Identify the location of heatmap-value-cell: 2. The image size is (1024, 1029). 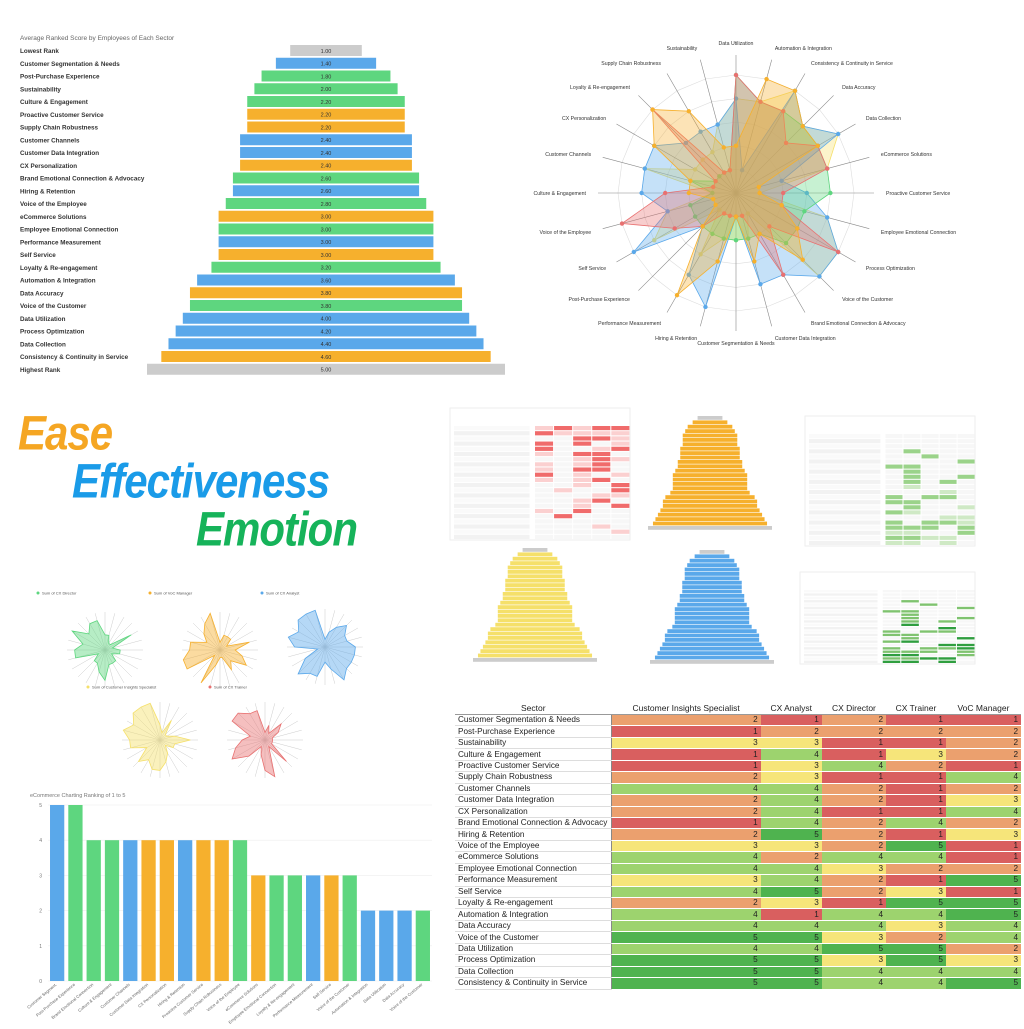
(854, 789).